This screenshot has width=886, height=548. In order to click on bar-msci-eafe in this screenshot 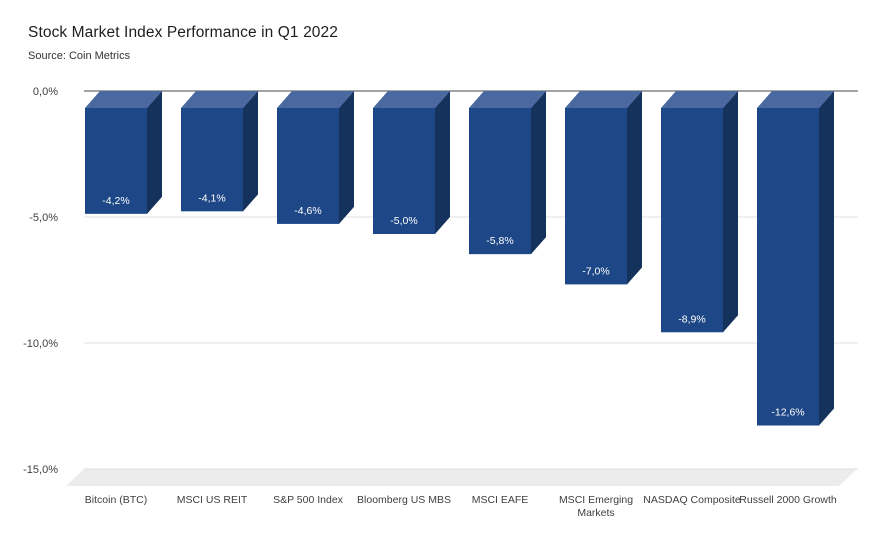, I will do `click(500, 181)`.